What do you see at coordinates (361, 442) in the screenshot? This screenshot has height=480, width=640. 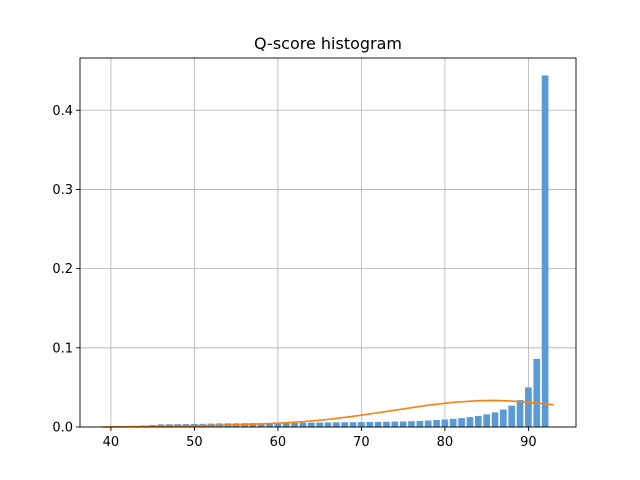 I see `x-tick-label: 70` at bounding box center [361, 442].